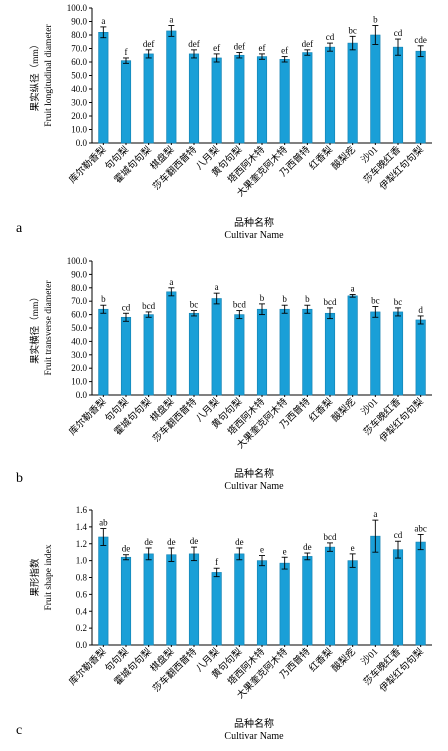 This screenshot has height=751, width=448. What do you see at coordinates (81, 544) in the screenshot?
I see `y-tick-label: 1.2` at bounding box center [81, 544].